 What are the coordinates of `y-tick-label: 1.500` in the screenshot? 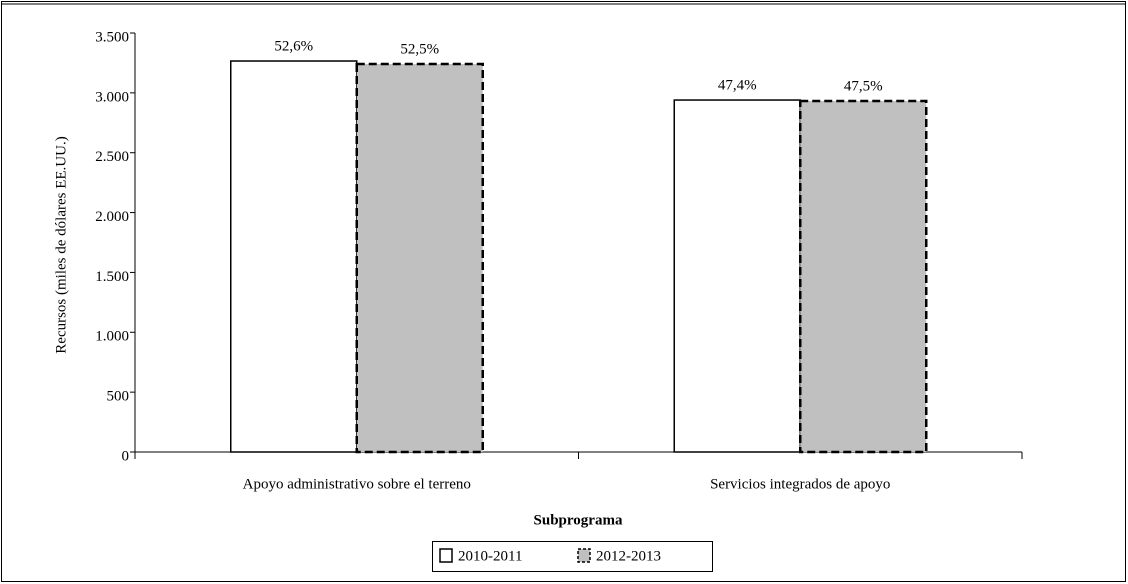 It's located at (112, 277).